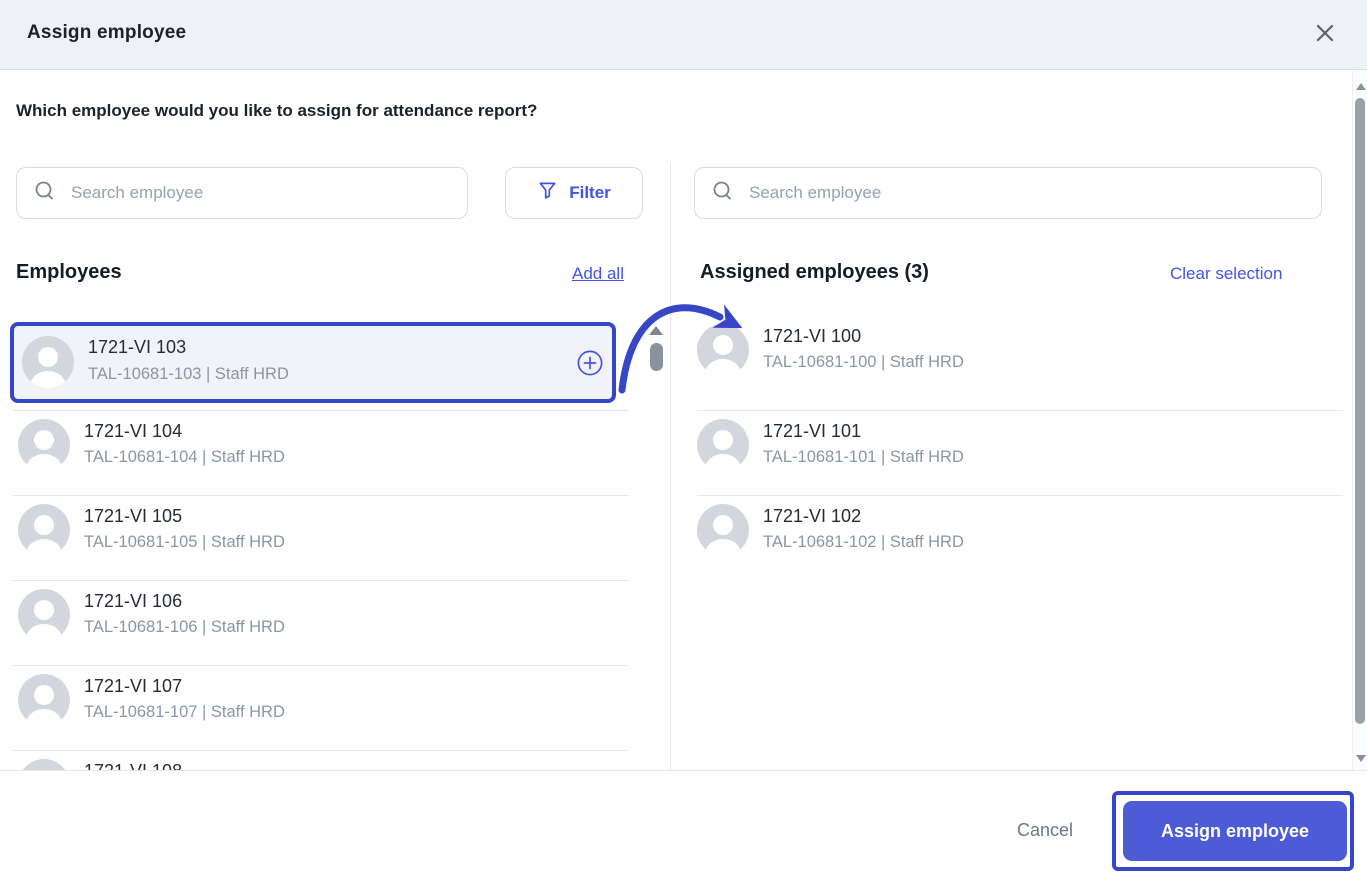 The height and width of the screenshot is (877, 1367). I want to click on list-scroll-up-icon, so click(656, 330).